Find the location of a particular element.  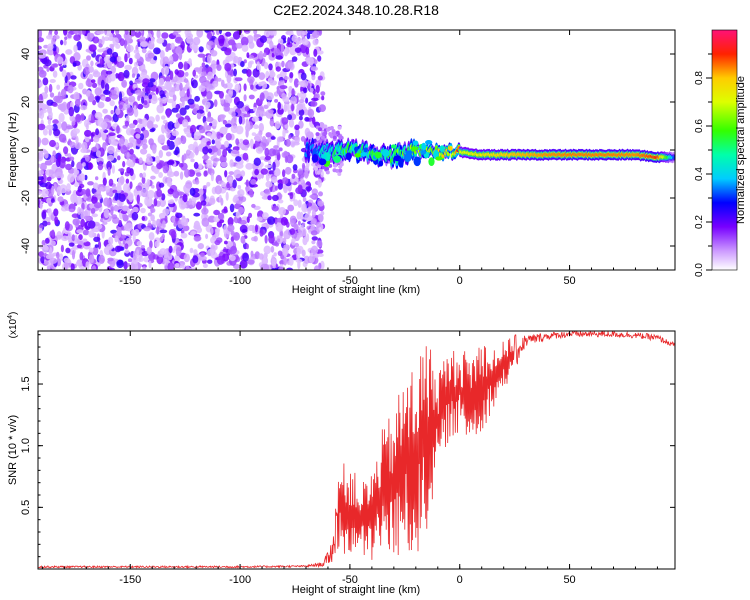

x-tick-label: 50 is located at coordinates (569, 281).